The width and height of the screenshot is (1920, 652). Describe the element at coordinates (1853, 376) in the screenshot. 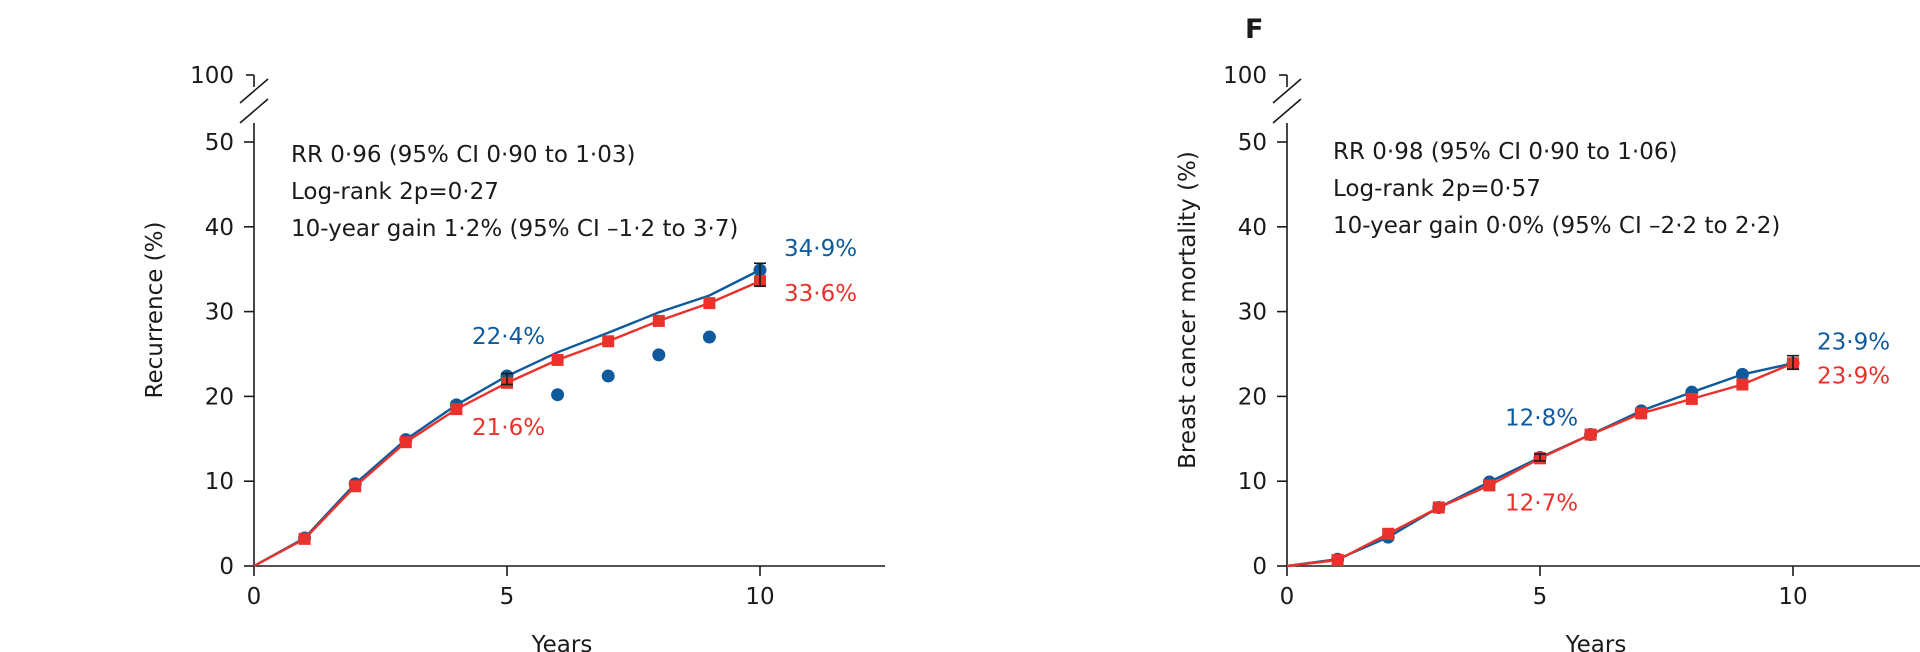

I see `red-value-label: 23·9%` at that location.